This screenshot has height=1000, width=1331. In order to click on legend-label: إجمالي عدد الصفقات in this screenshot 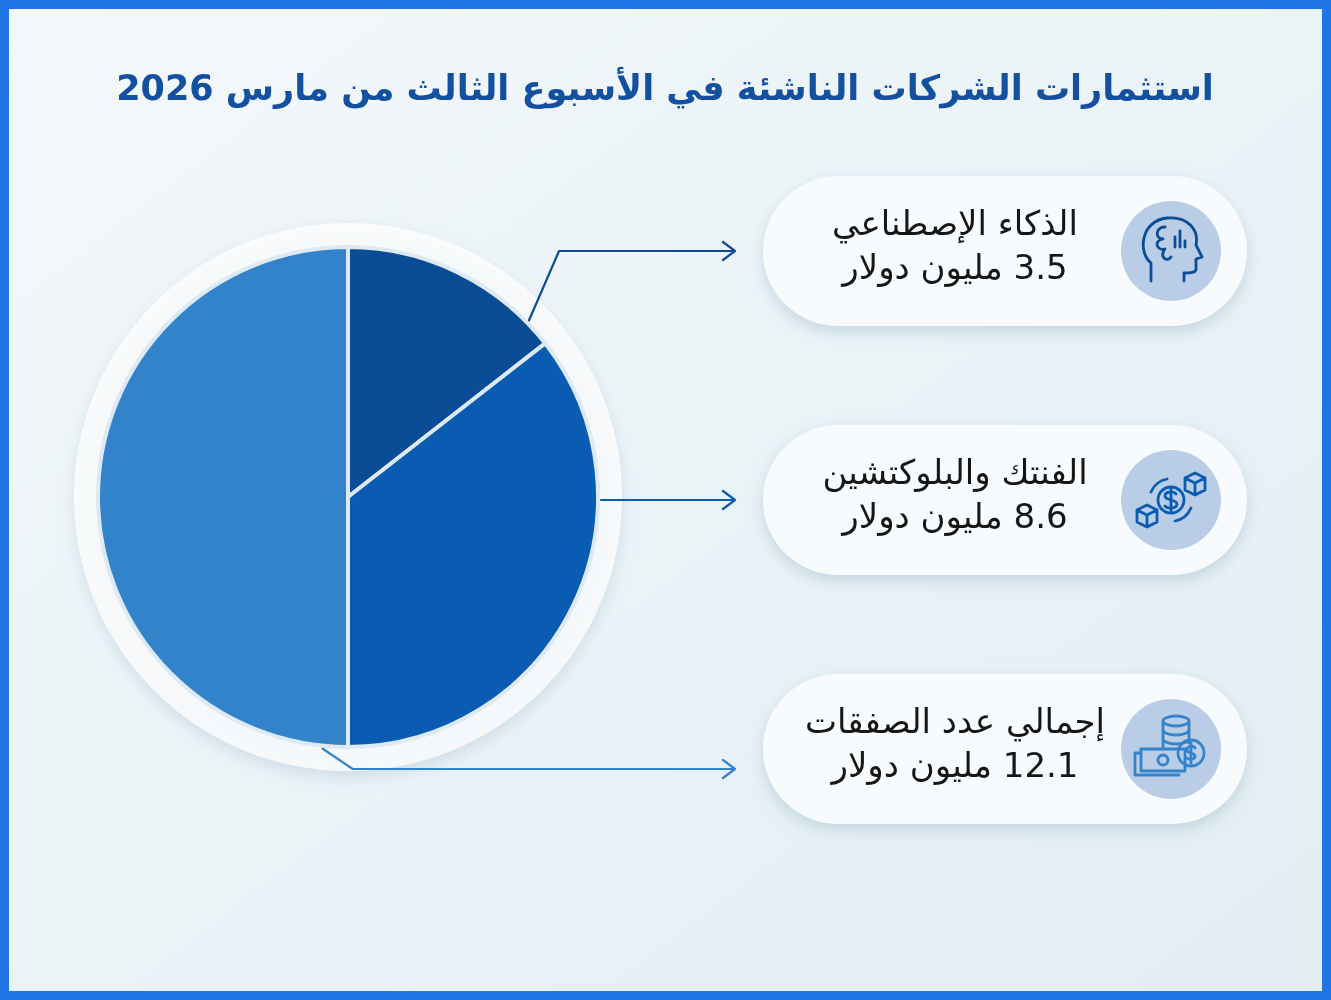, I will do `click(955, 721)`.